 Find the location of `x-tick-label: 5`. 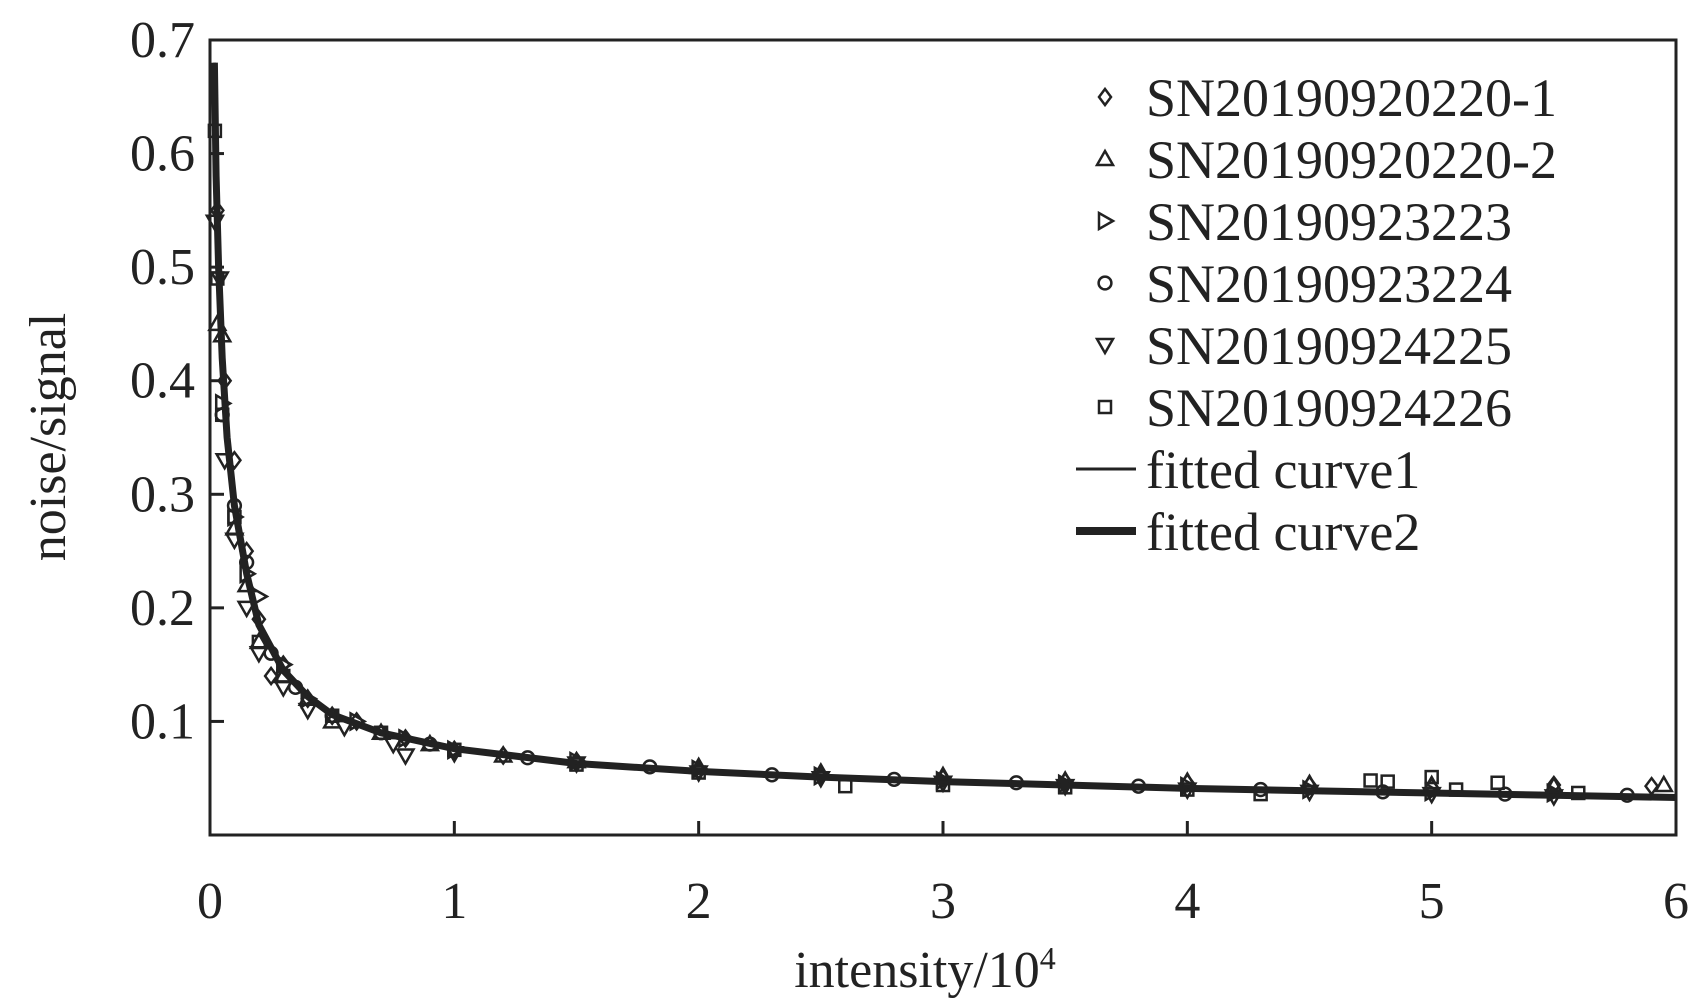

x-tick-label: 5 is located at coordinates (1432, 901).